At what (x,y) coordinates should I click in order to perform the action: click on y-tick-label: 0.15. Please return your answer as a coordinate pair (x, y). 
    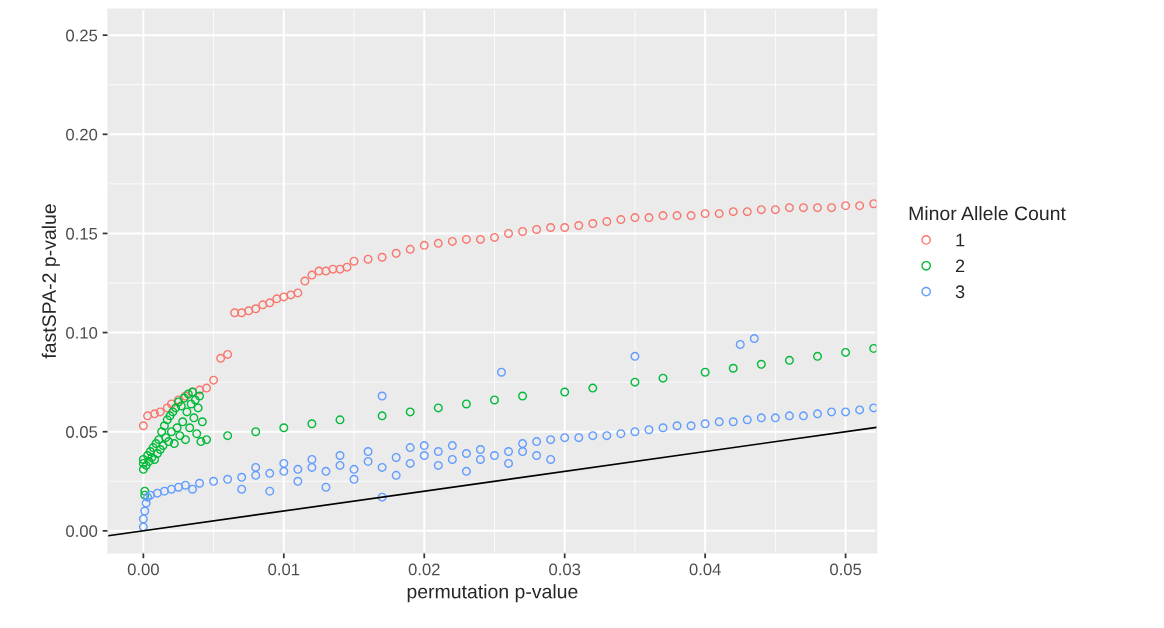
    Looking at the image, I should click on (82, 233).